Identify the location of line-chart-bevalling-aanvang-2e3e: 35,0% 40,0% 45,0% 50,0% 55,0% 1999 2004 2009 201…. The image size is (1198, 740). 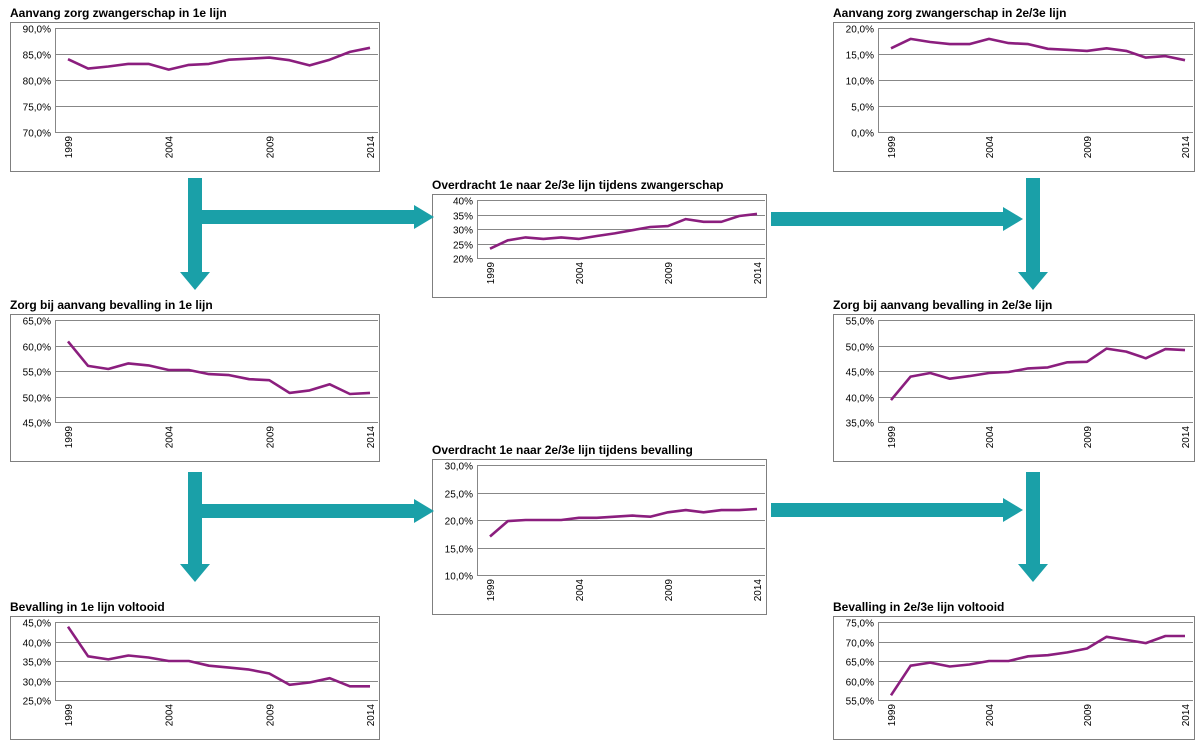
(1014, 388).